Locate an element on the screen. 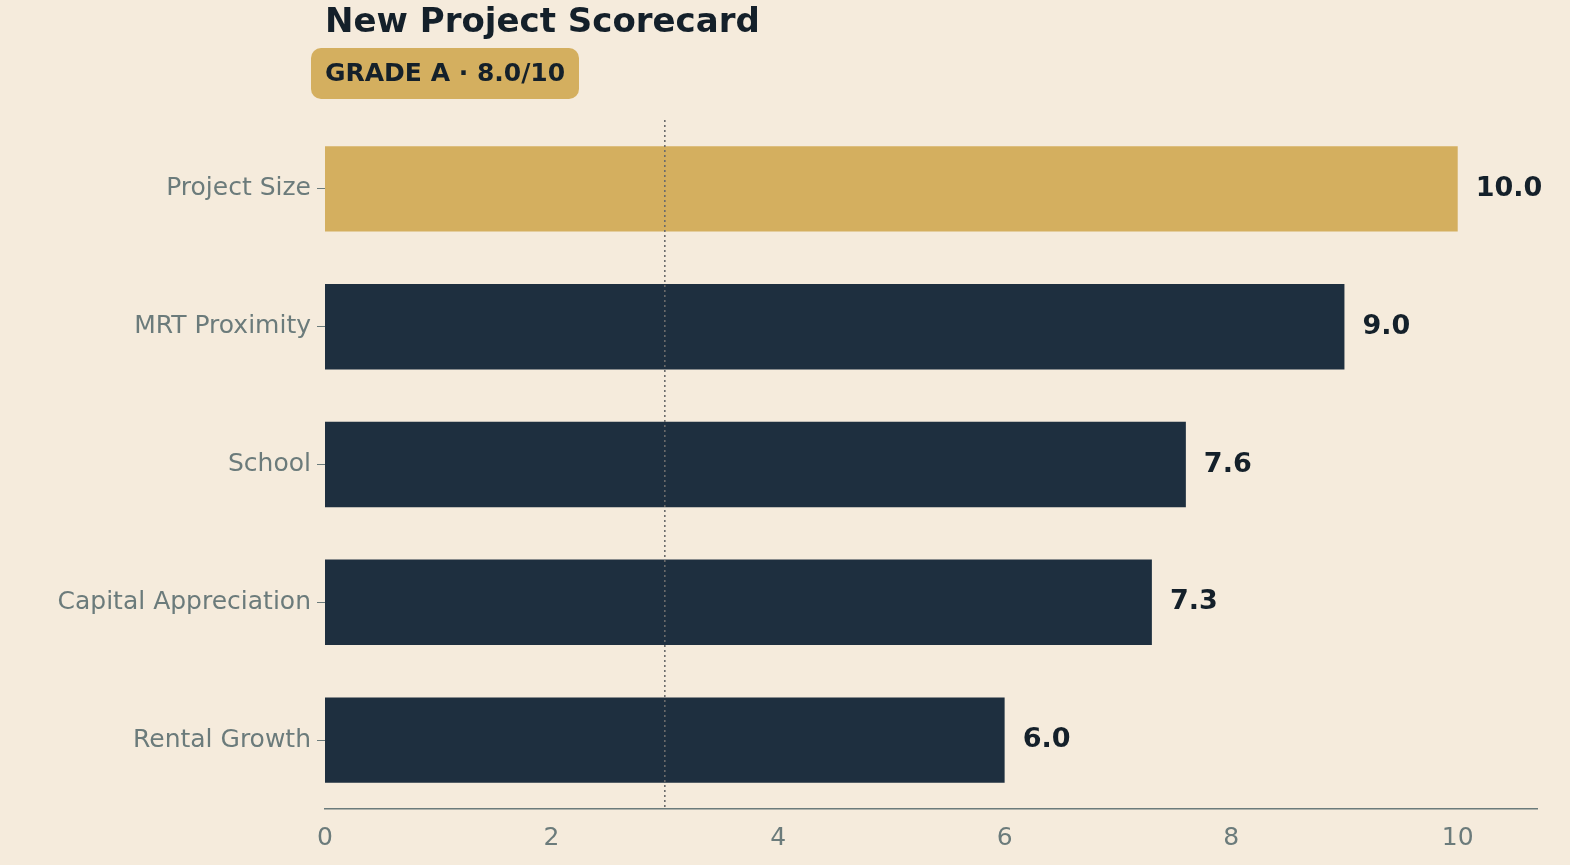 The height and width of the screenshot is (865, 1570). data-label: 7.3 is located at coordinates (1193, 600).